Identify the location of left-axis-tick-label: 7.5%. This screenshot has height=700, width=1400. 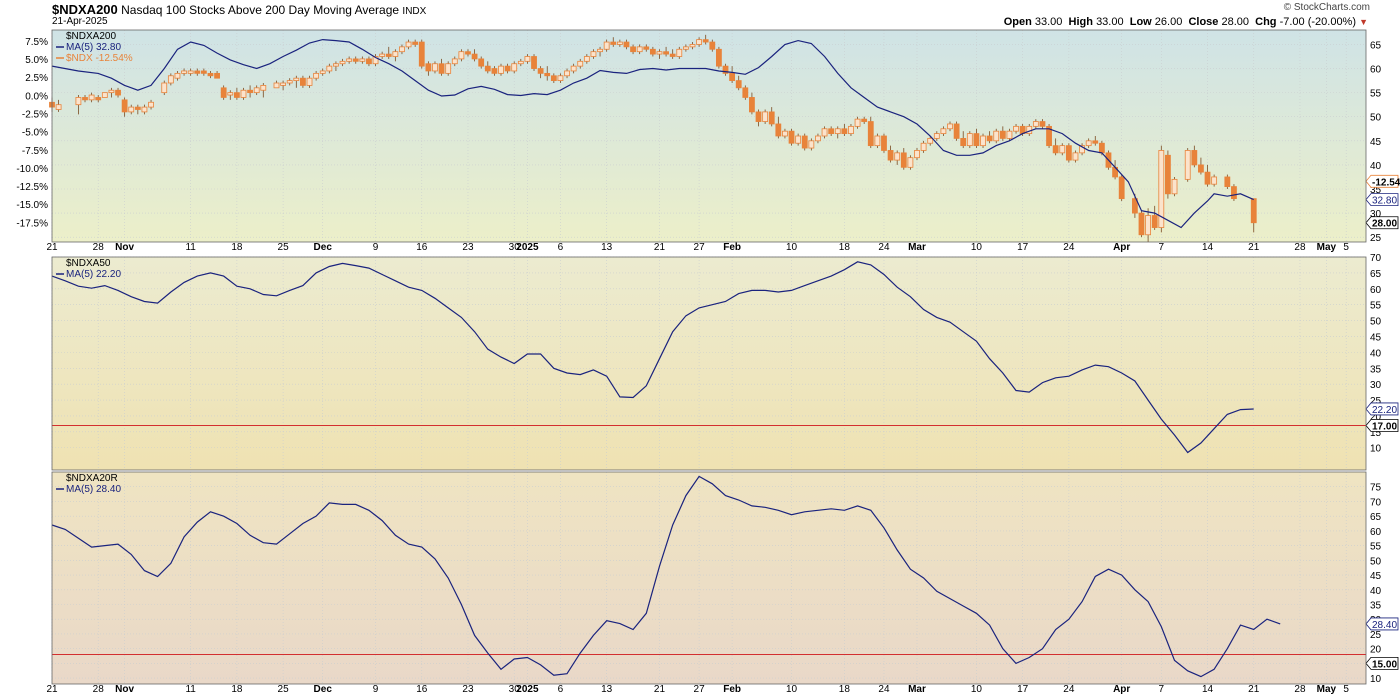
(36, 42).